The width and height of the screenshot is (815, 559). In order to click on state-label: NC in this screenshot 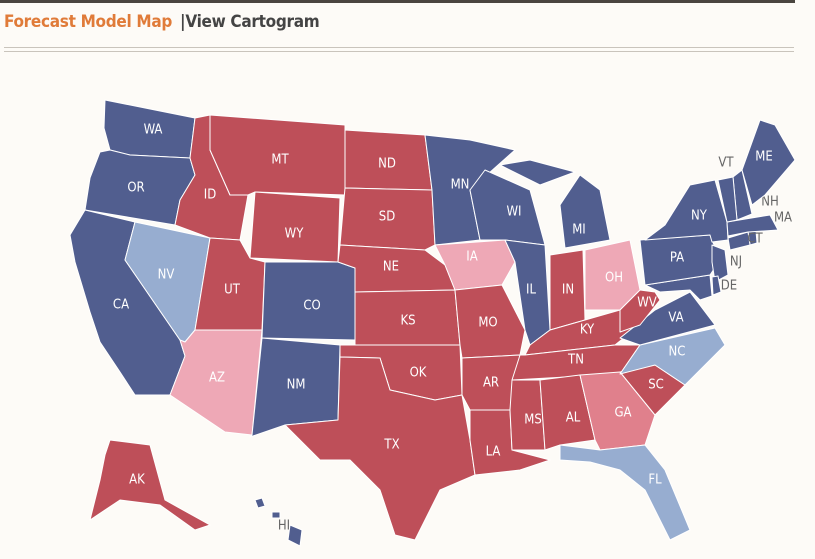, I will do `click(677, 352)`.